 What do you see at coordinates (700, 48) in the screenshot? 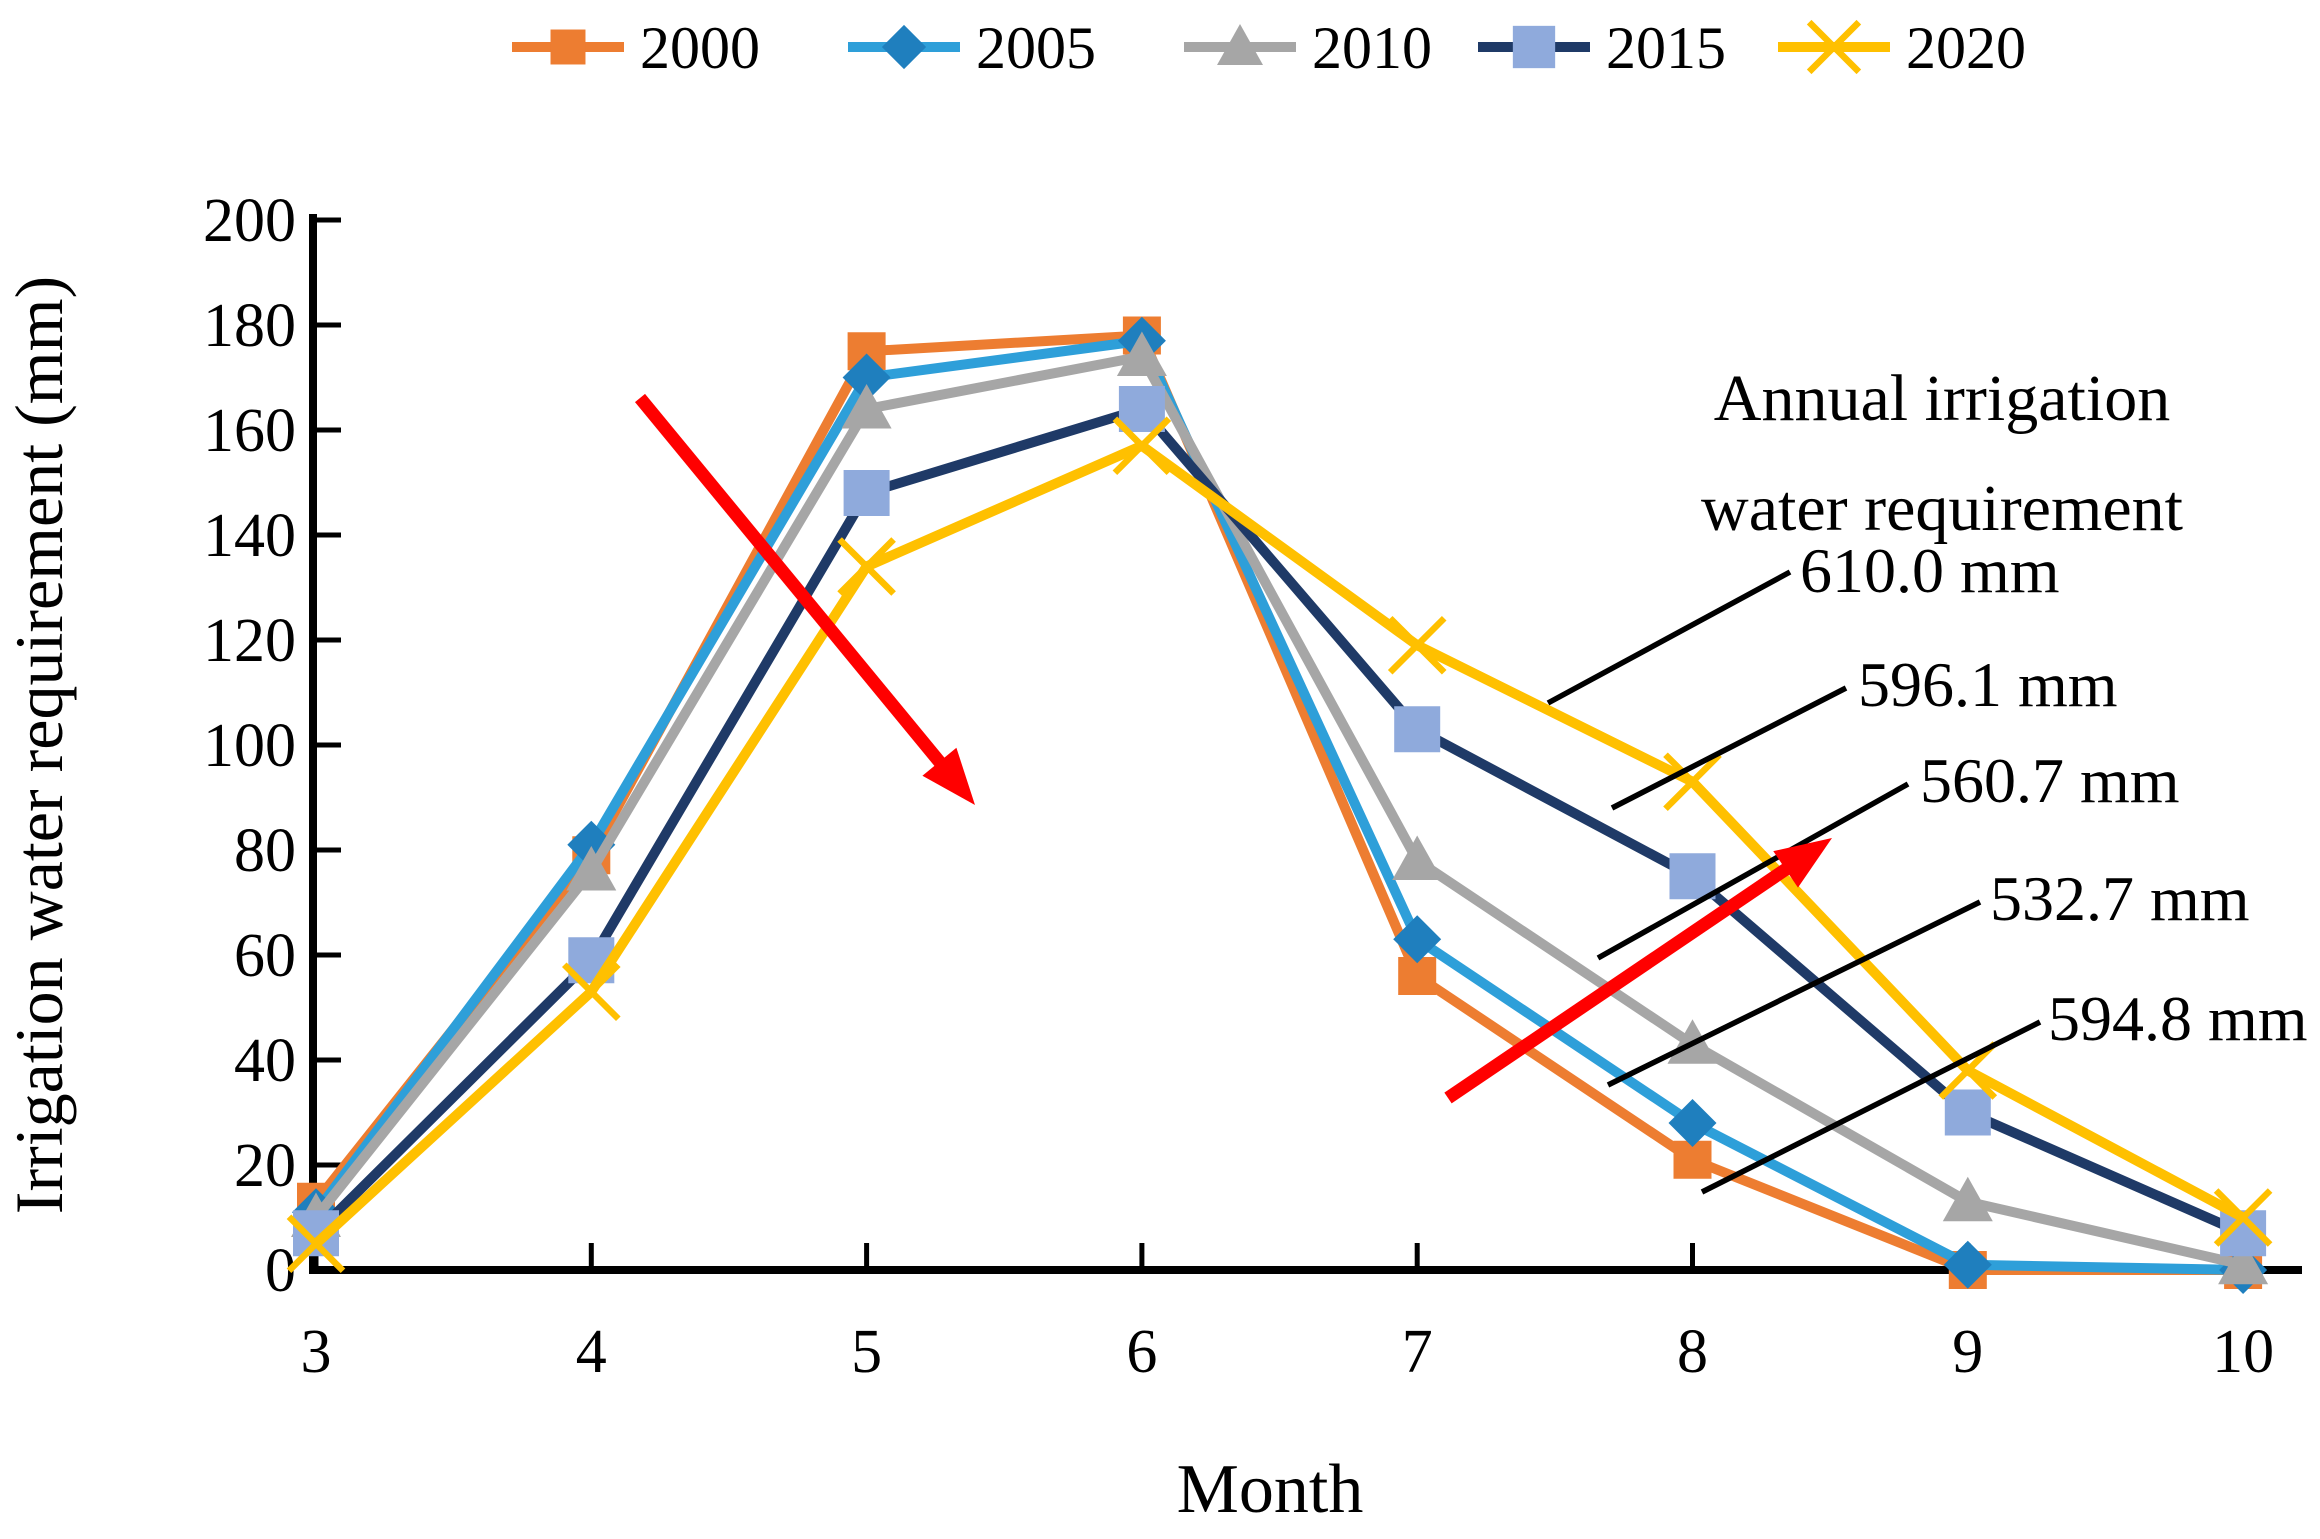
I see `legend-label-2000: 2000` at bounding box center [700, 48].